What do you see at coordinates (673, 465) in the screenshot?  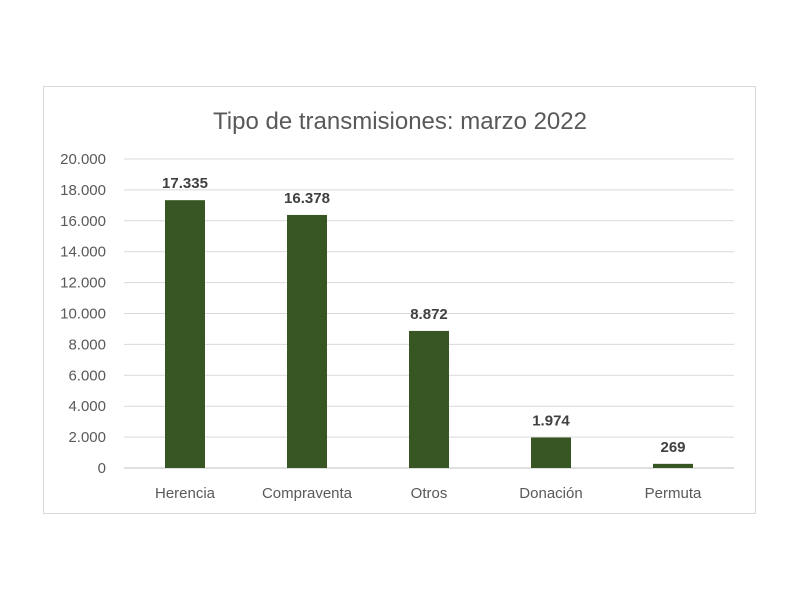 I see `bar-permuta` at bounding box center [673, 465].